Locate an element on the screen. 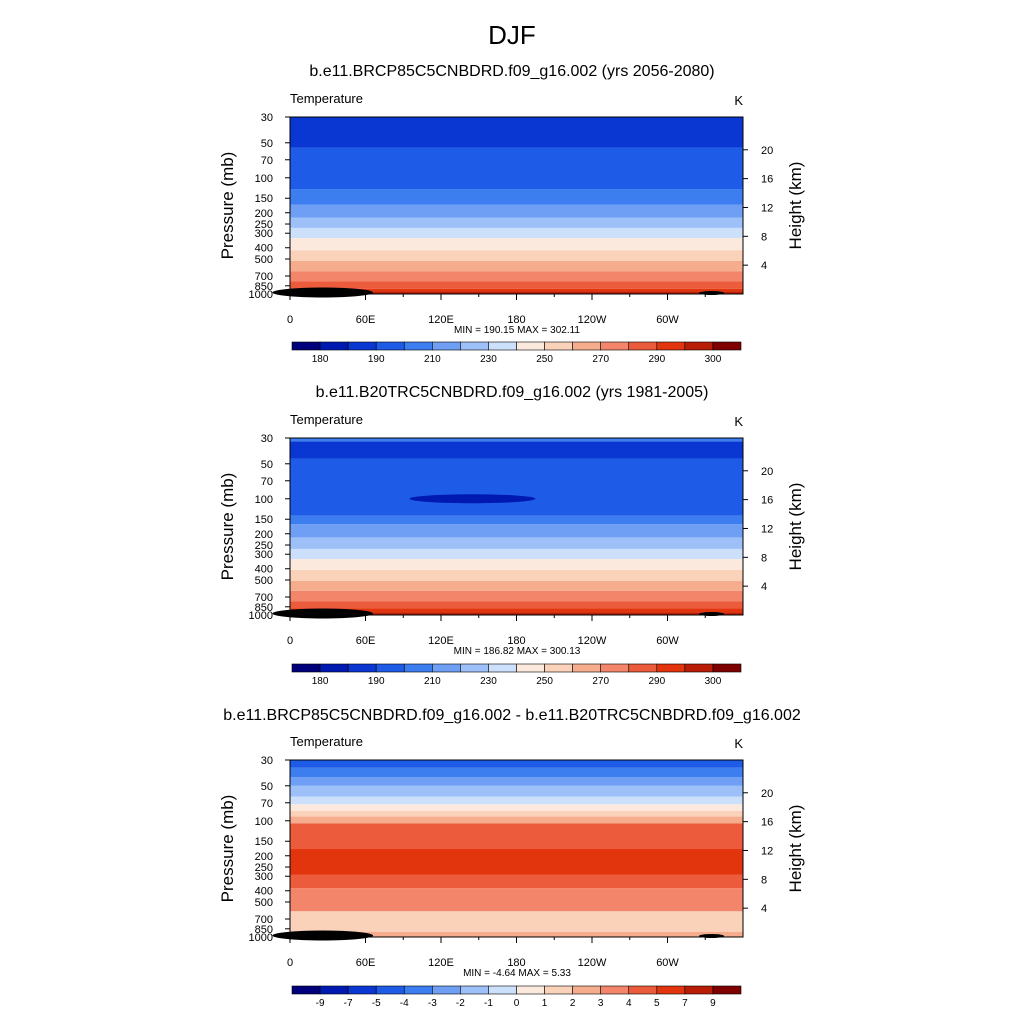 This screenshot has height=1024, width=1024. lon-tick-label: 60W is located at coordinates (667, 641).